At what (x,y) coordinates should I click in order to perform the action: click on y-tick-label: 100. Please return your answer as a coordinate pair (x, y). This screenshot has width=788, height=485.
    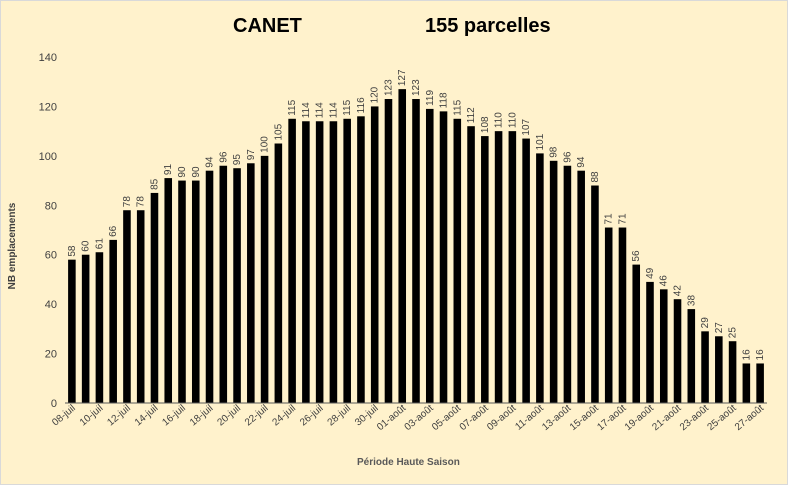
    Looking at the image, I should click on (48, 157).